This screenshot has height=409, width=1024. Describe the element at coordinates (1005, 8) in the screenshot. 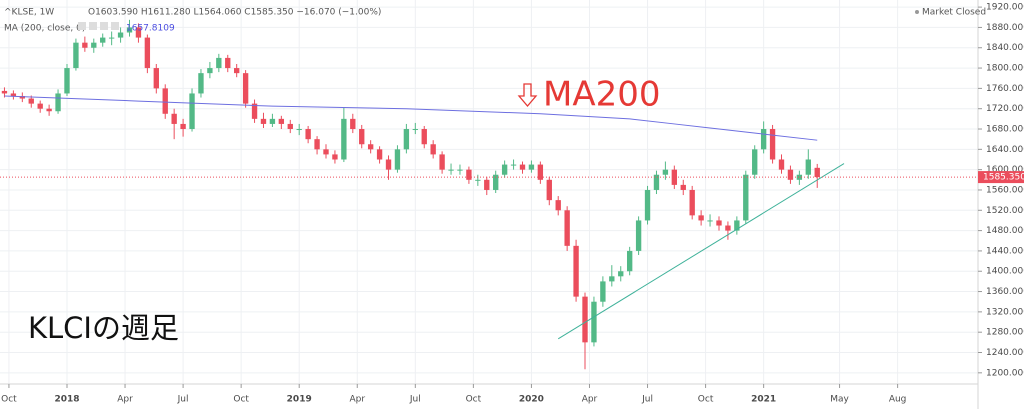

I see `y-tick-label: 1920.000` at that location.